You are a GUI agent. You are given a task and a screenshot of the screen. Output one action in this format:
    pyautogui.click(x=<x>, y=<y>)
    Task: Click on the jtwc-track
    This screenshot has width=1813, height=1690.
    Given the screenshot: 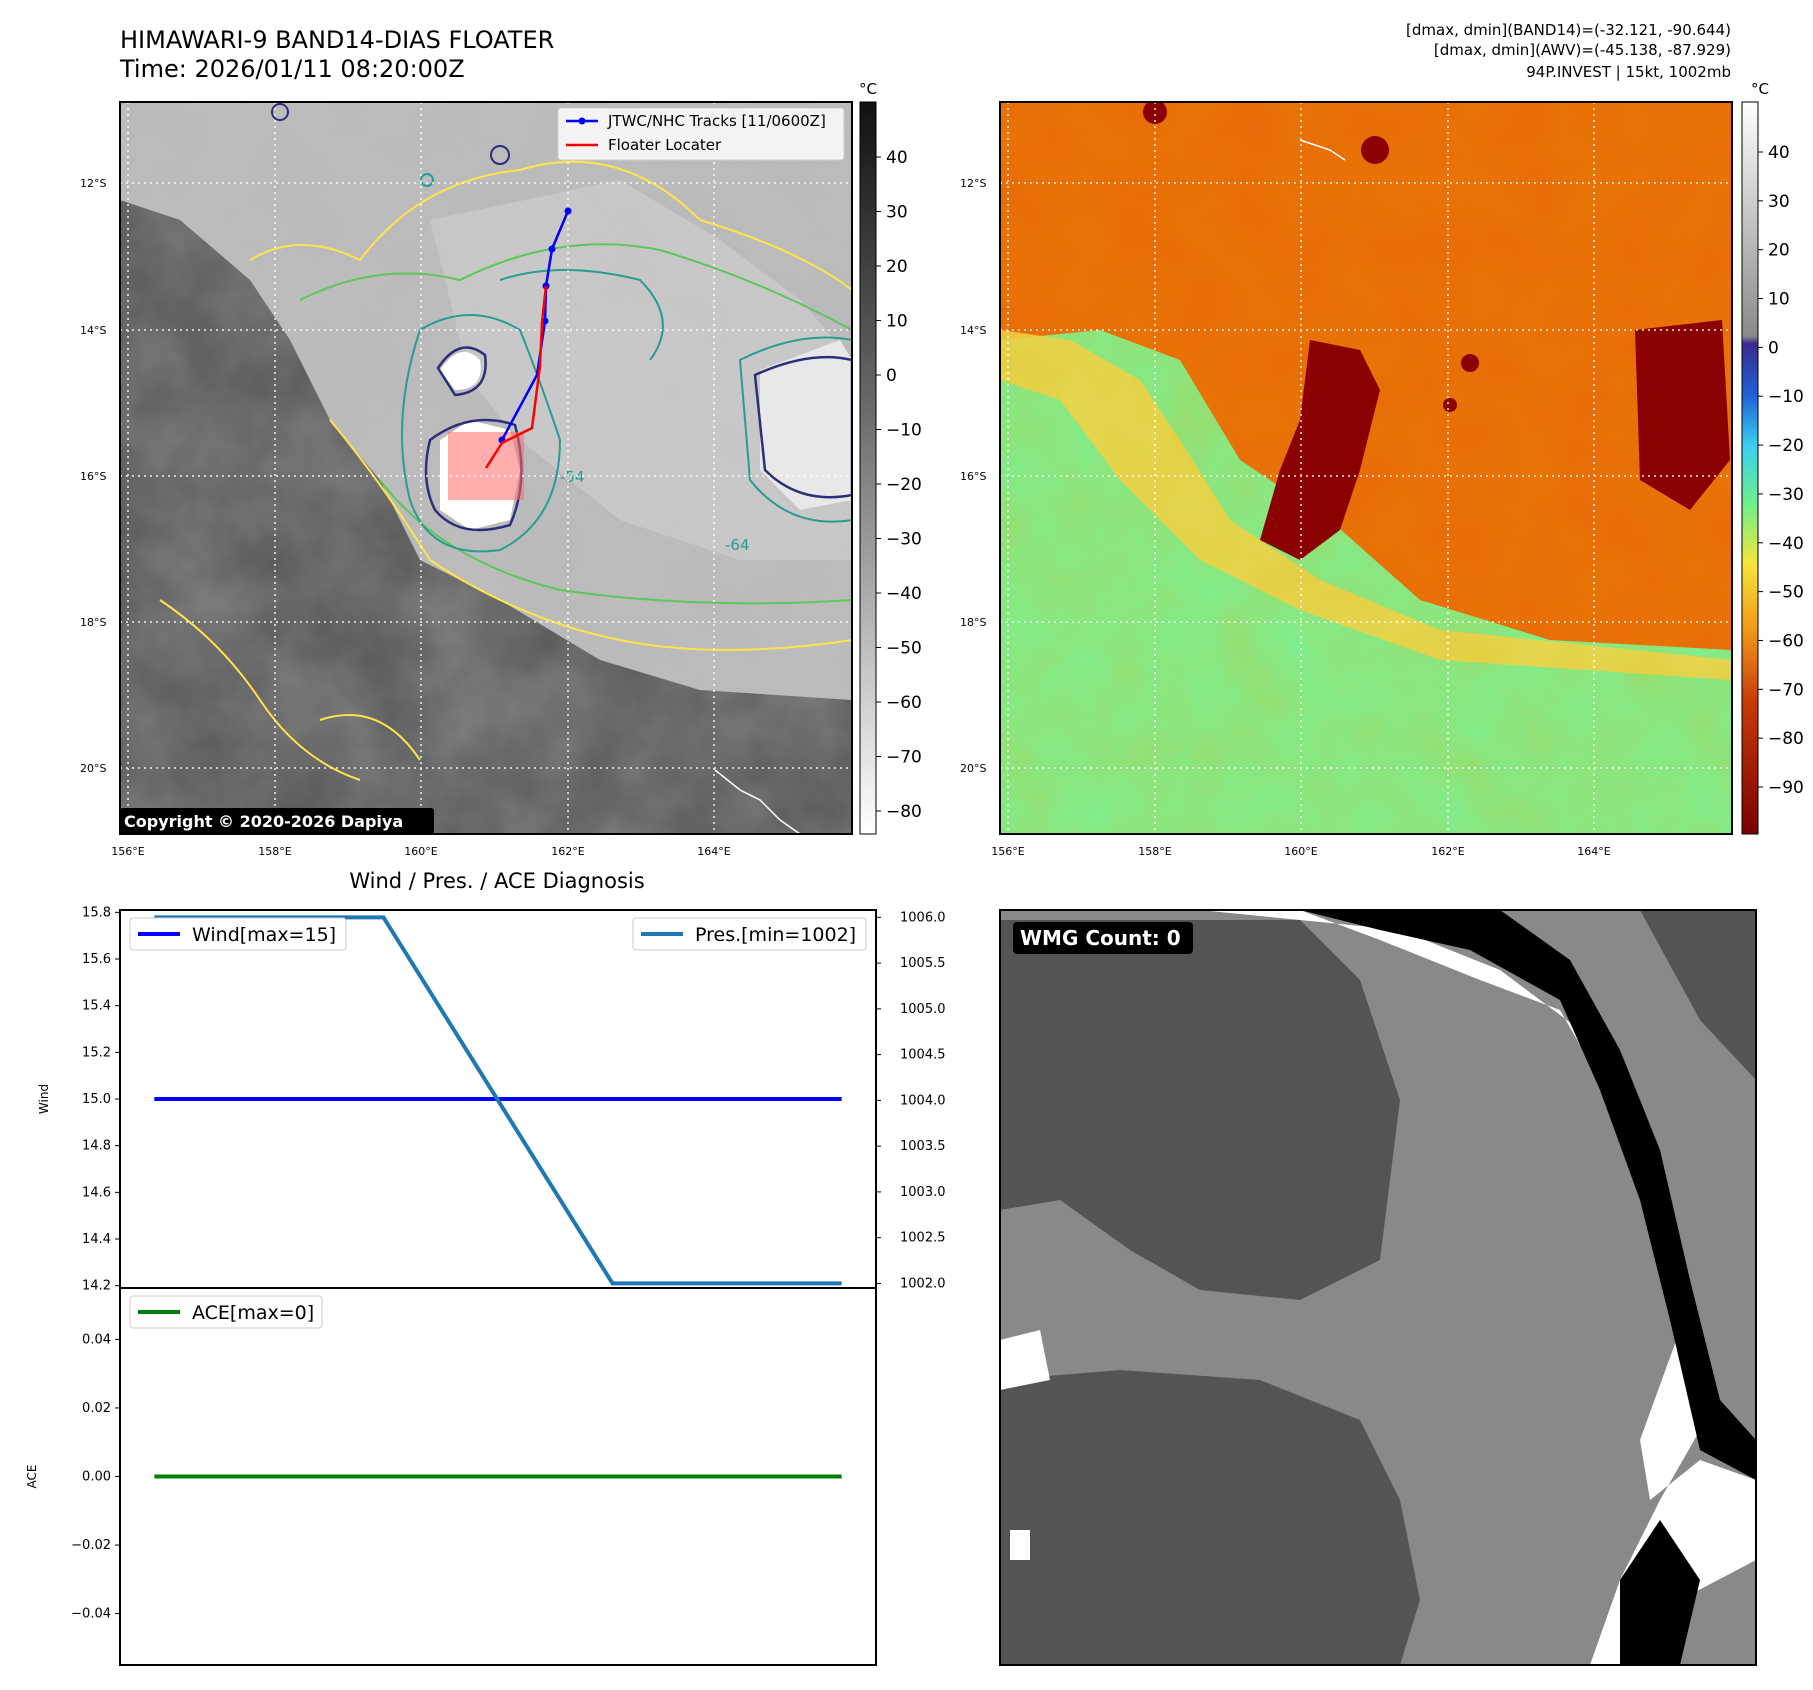 What is the action you would take?
    pyautogui.click(x=535, y=325)
    